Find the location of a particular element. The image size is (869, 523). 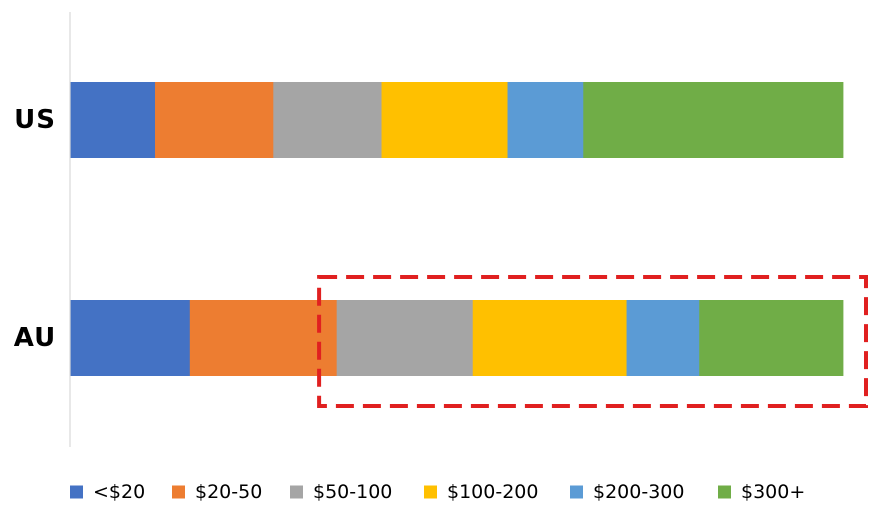

legend: <$20 $20-50 $50-100 $100-200 $200-300 $300+ is located at coordinates (437, 492).